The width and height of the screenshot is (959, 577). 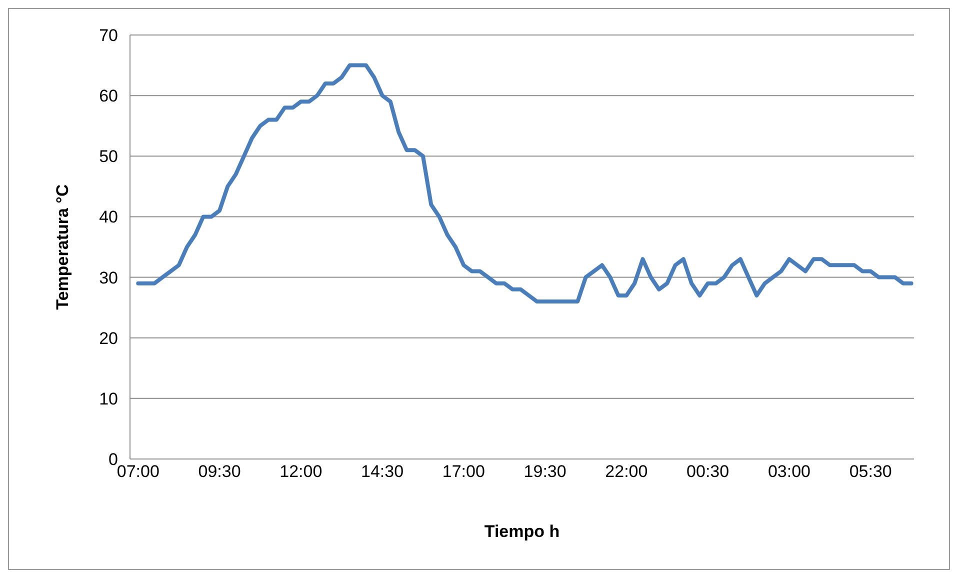 What do you see at coordinates (463, 472) in the screenshot?
I see `x-tick-label: 17:00` at bounding box center [463, 472].